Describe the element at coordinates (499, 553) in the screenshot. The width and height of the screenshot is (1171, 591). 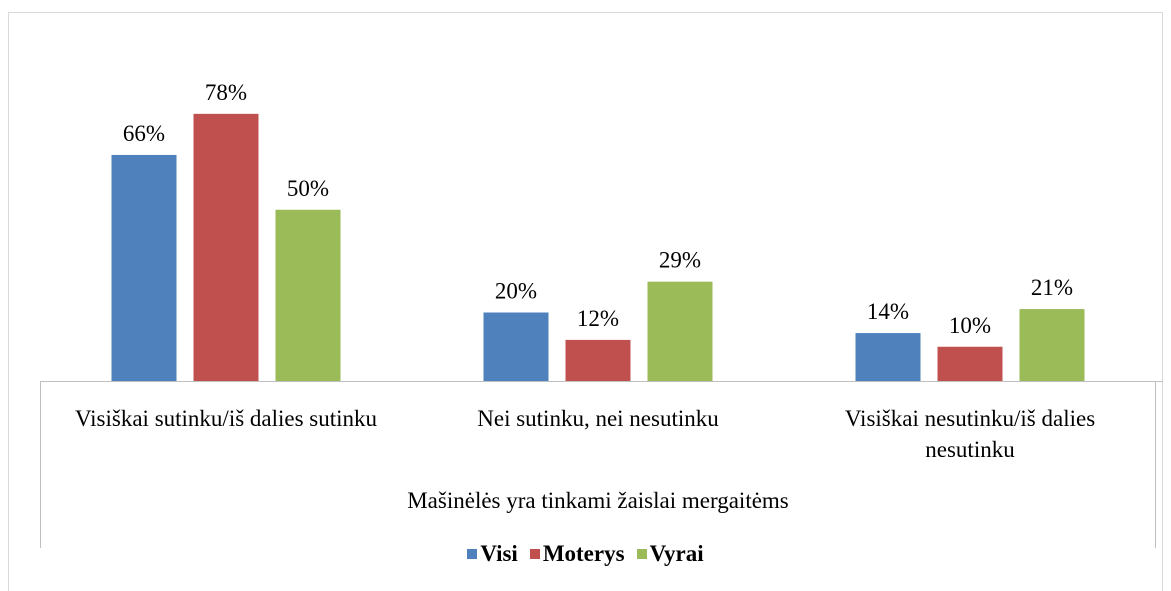
I see `legend-label: Visi` at that location.